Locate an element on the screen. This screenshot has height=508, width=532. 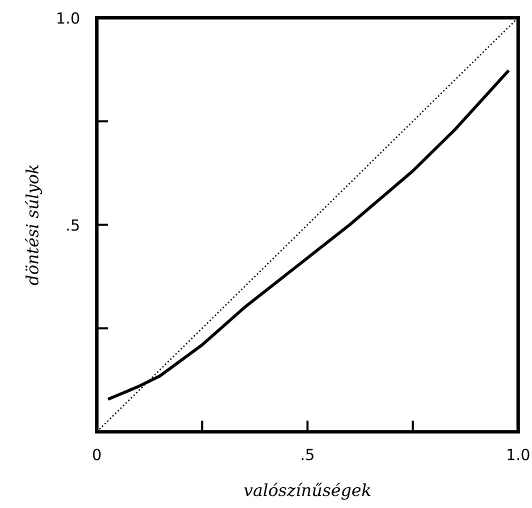
x-tick-label: 1.0 is located at coordinates (519, 454).